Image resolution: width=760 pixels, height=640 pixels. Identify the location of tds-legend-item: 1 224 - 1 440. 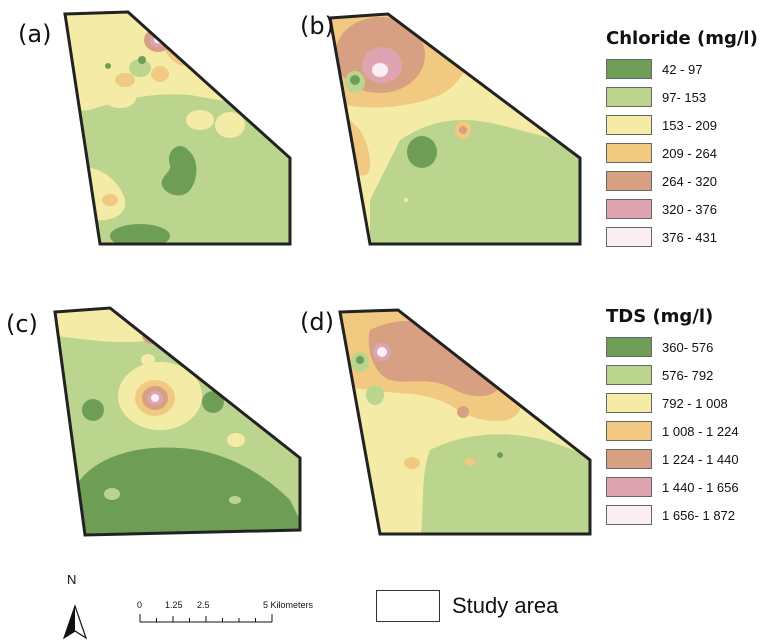
(672, 459).